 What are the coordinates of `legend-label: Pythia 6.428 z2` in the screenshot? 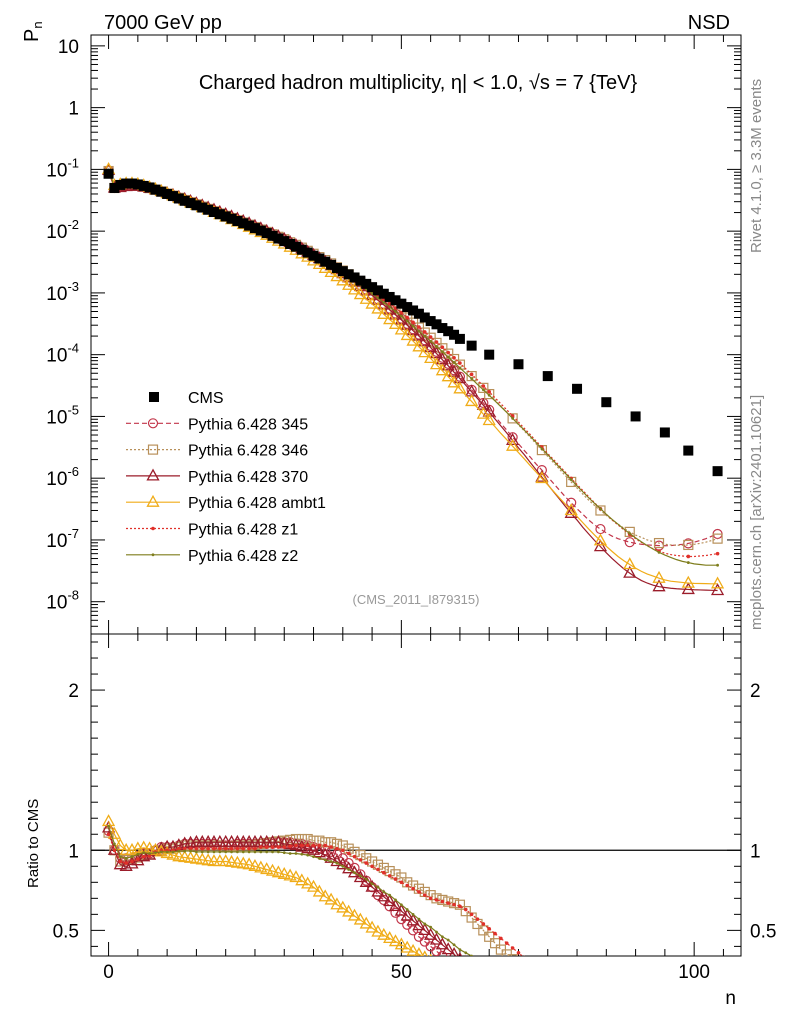 It's located at (243, 556).